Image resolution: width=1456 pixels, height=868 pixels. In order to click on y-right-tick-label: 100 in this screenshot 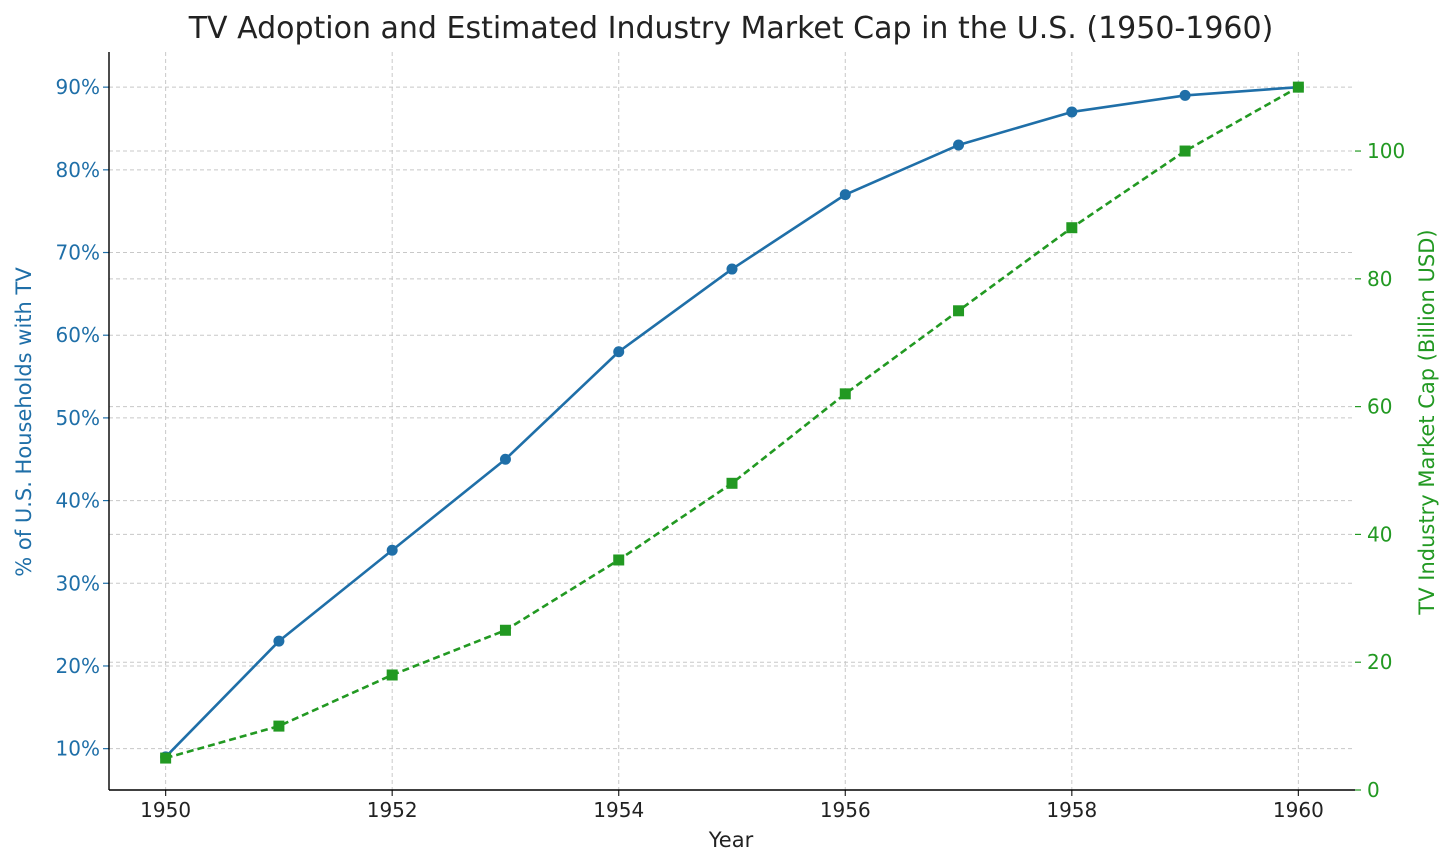, I will do `click(1386, 151)`.